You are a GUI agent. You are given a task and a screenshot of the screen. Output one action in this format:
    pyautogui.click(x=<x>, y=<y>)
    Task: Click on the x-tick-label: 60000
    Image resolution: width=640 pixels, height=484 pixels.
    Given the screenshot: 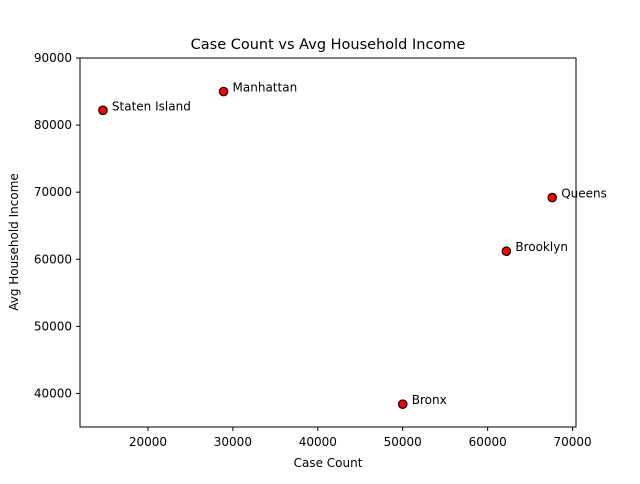 What is the action you would take?
    pyautogui.click(x=488, y=442)
    